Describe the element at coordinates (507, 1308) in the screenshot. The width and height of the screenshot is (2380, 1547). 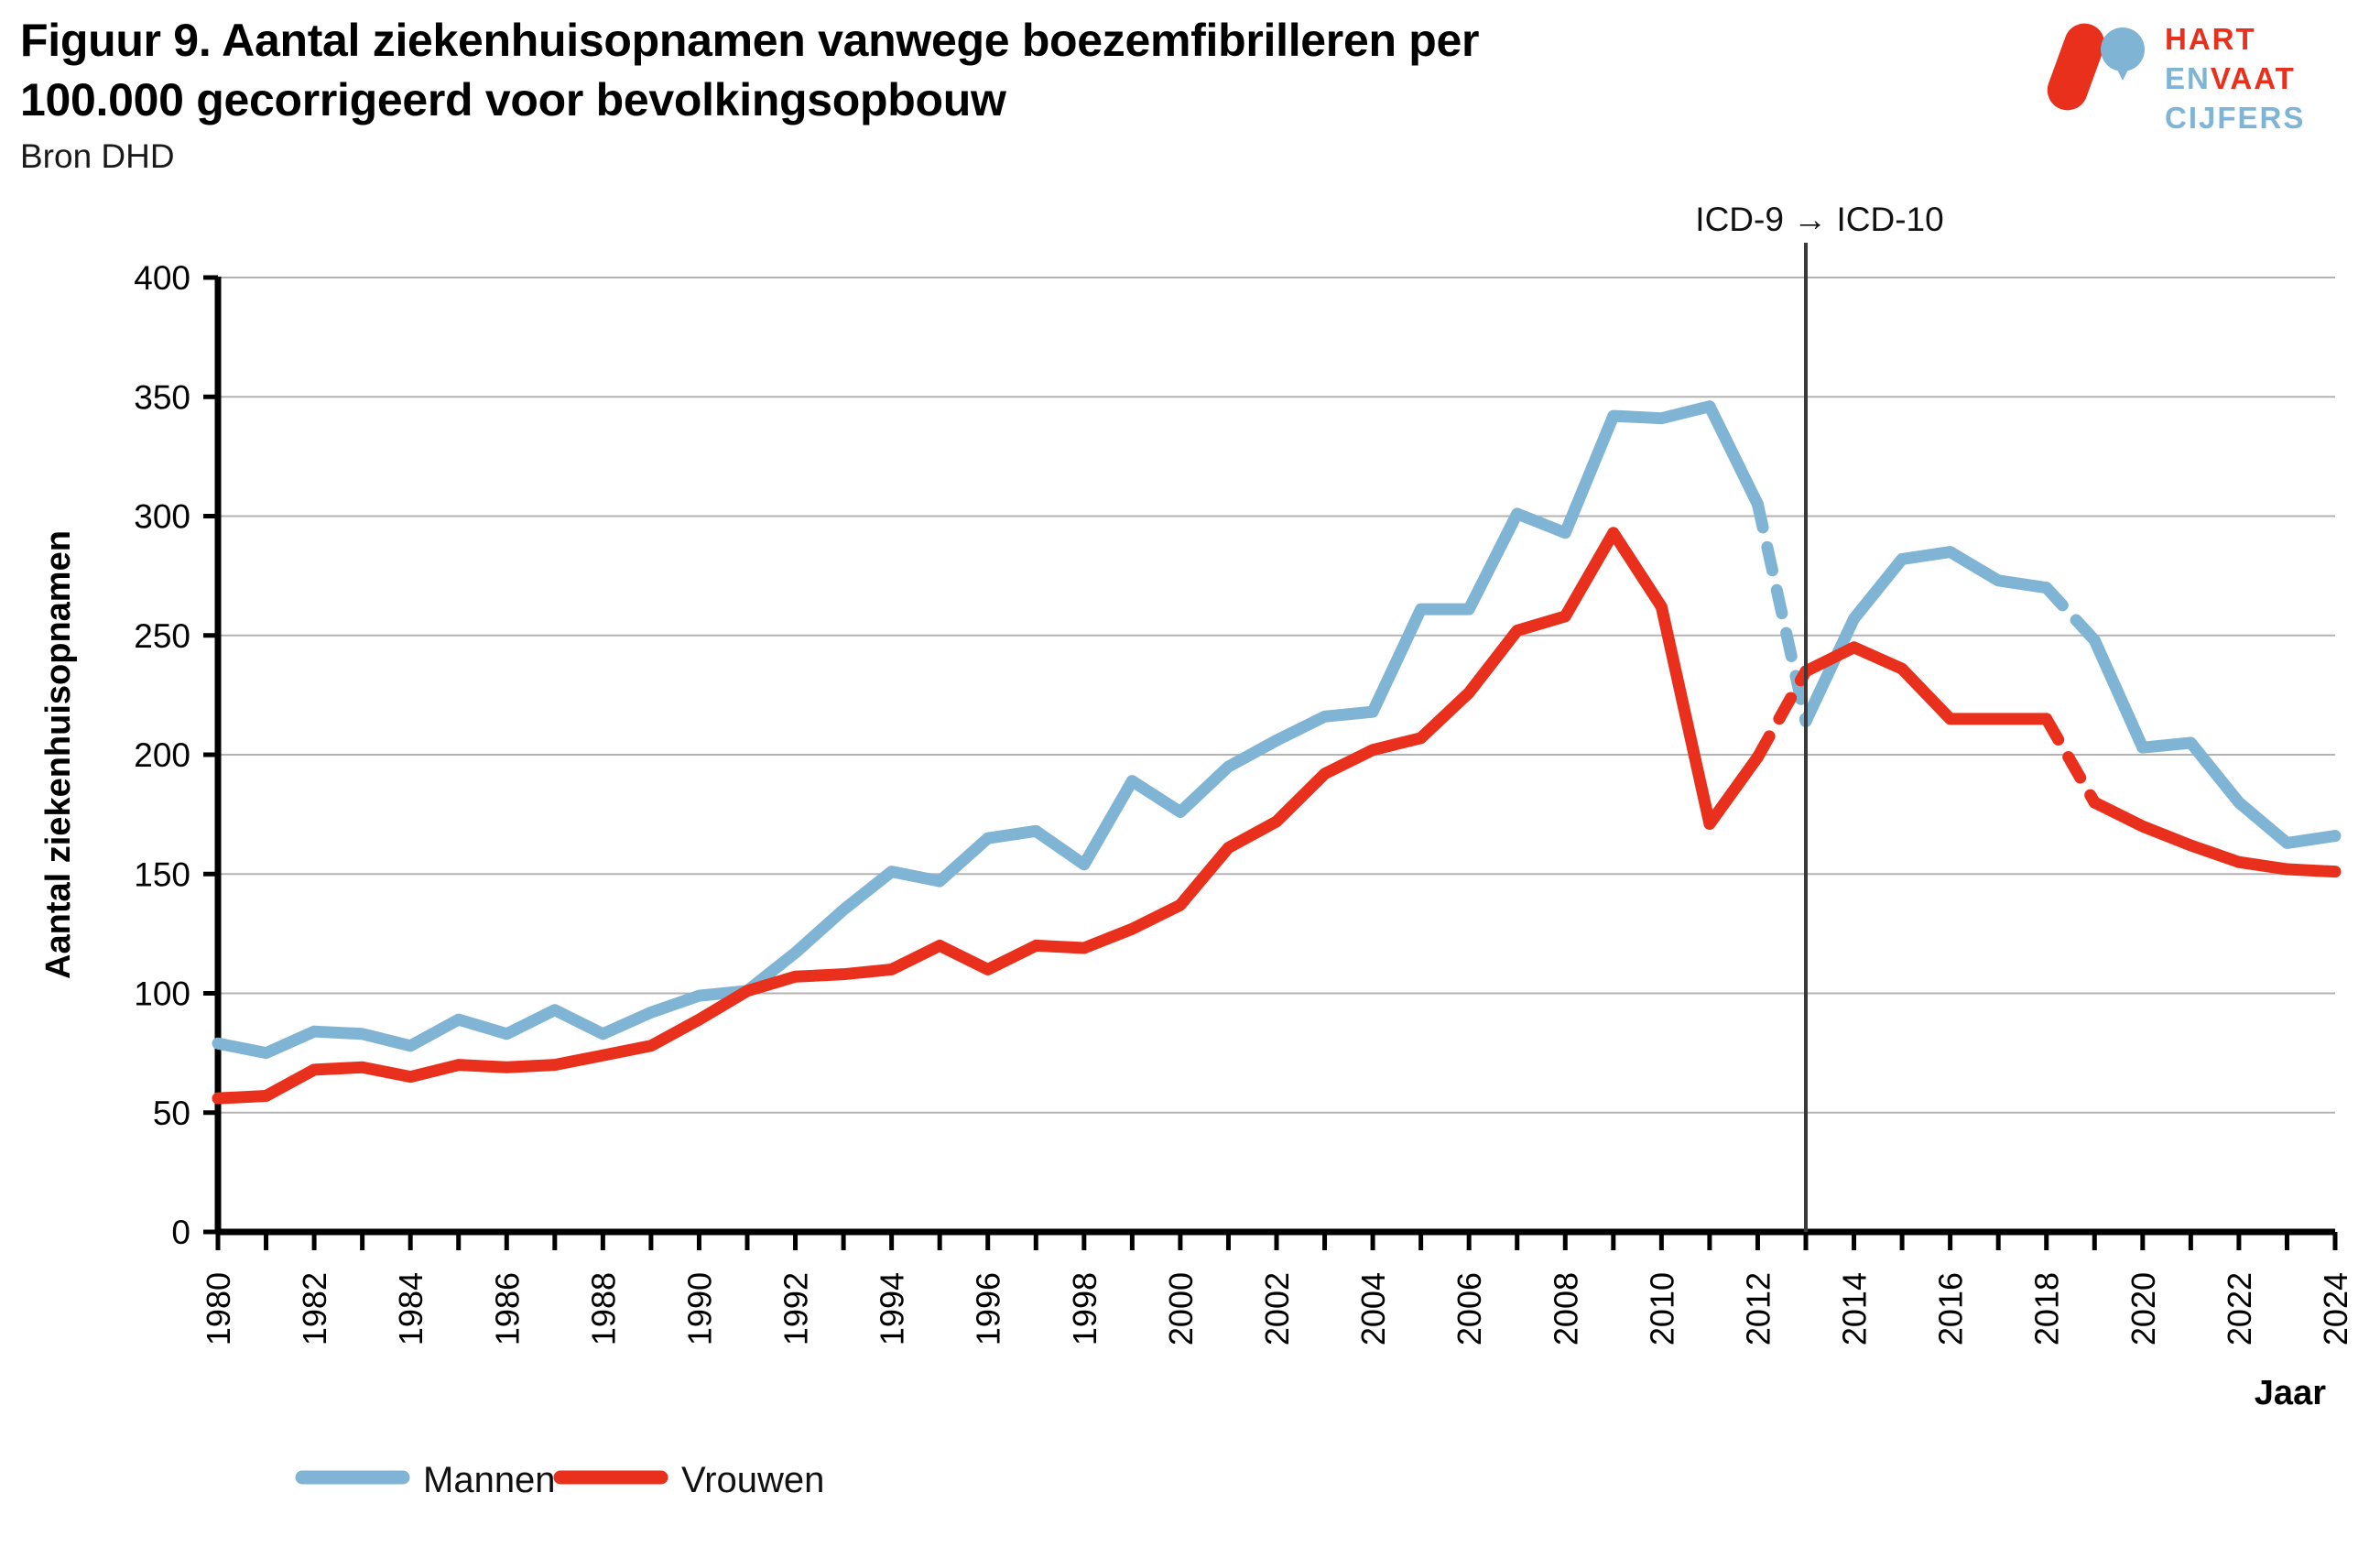
I see `x-tick-label: 1986` at that location.